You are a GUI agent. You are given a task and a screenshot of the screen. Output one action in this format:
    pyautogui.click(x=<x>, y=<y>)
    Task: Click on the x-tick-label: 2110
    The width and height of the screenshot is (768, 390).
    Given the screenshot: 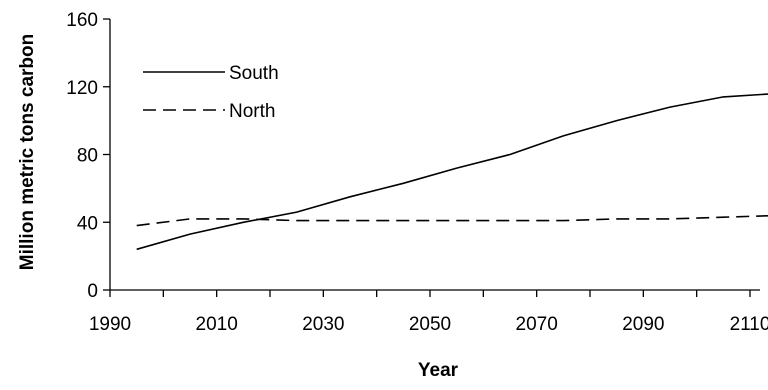 What is the action you would take?
    pyautogui.click(x=749, y=324)
    